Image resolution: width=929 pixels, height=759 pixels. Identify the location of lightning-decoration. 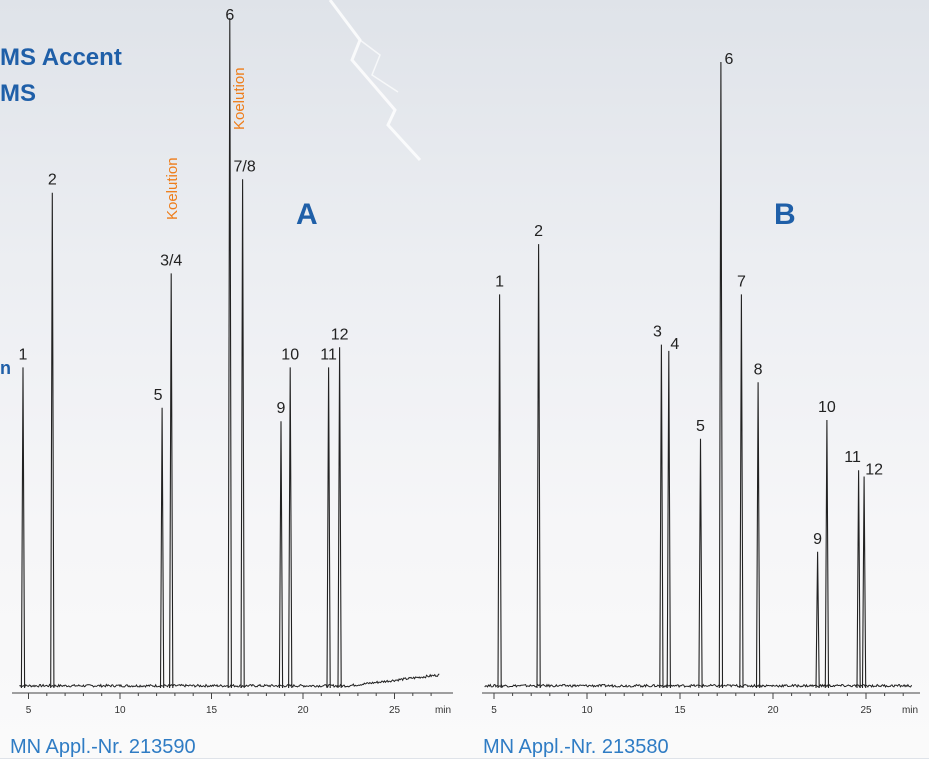
(375, 81).